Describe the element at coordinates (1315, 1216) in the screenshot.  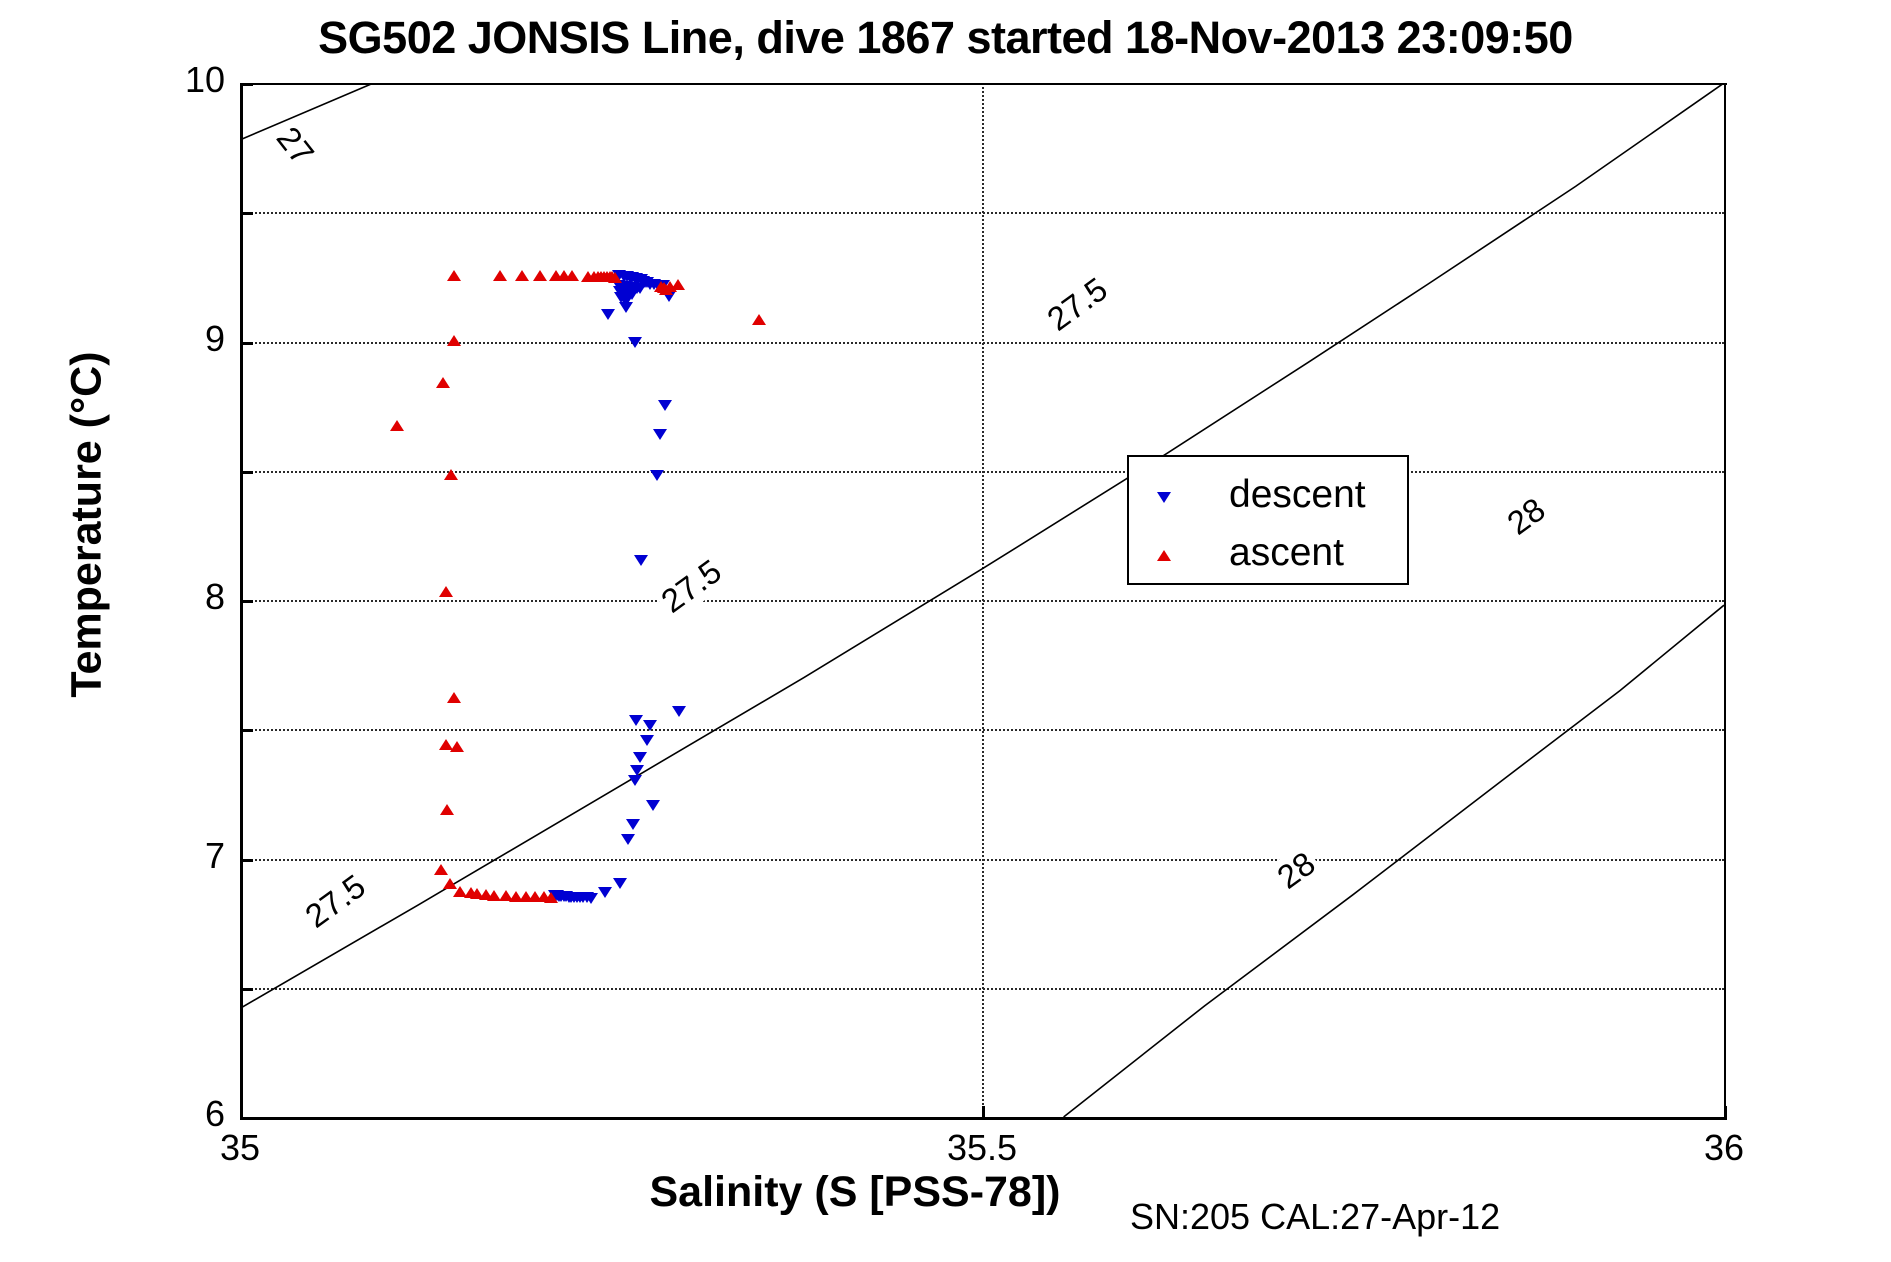
I see `sensor-annotation: SN:205 CAL:27-Apr-12` at that location.